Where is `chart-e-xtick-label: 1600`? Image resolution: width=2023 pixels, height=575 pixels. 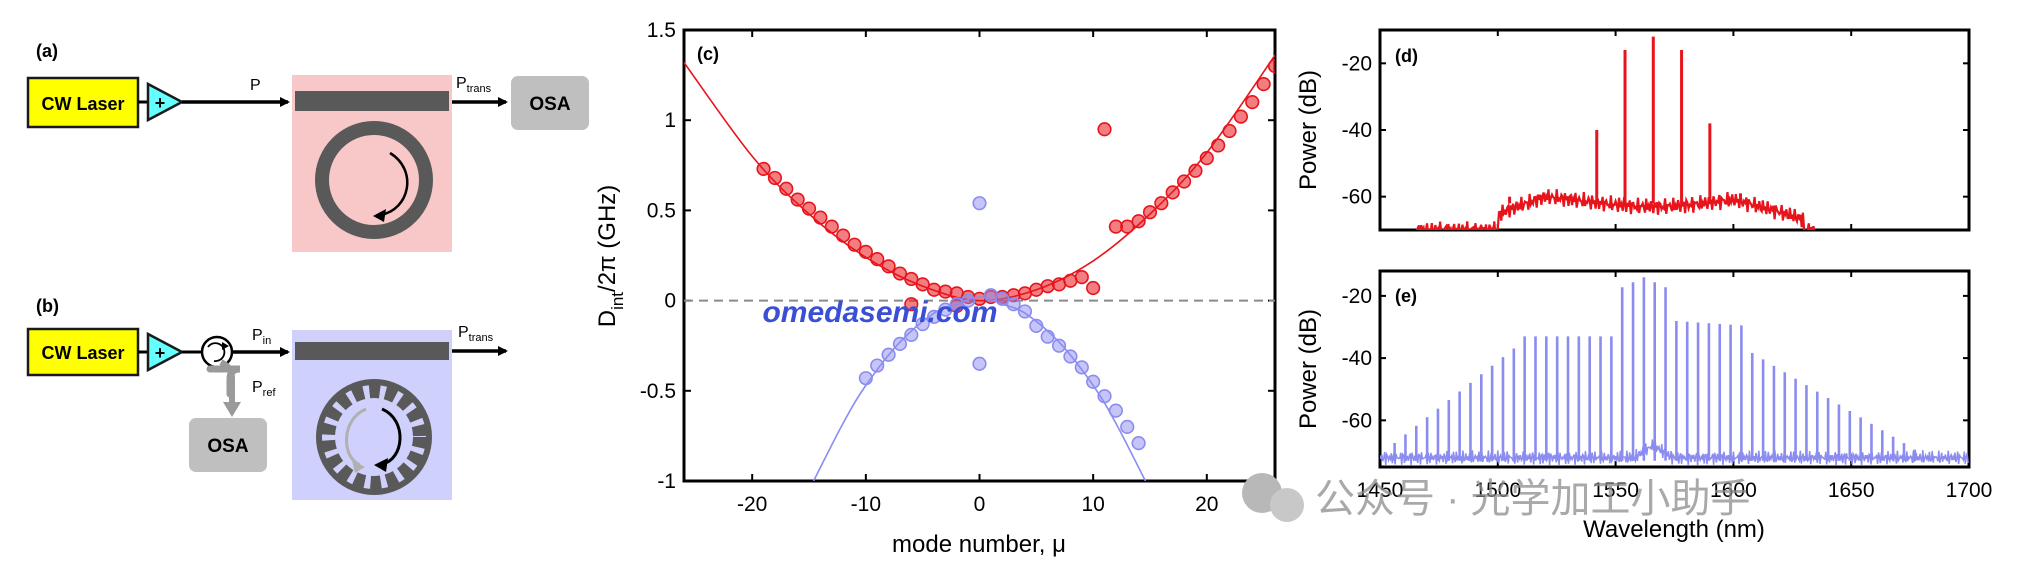
chart-e-xtick-label: 1600 is located at coordinates (1733, 490).